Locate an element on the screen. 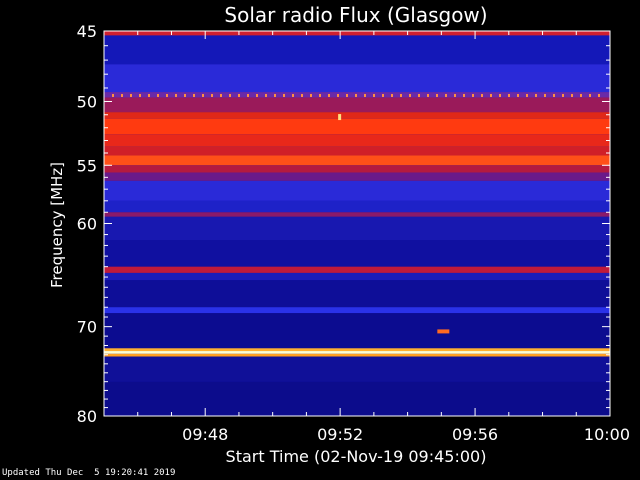 The height and width of the screenshot is (480, 640). y-axis-label: Frequency [MHz] is located at coordinates (57, 225).